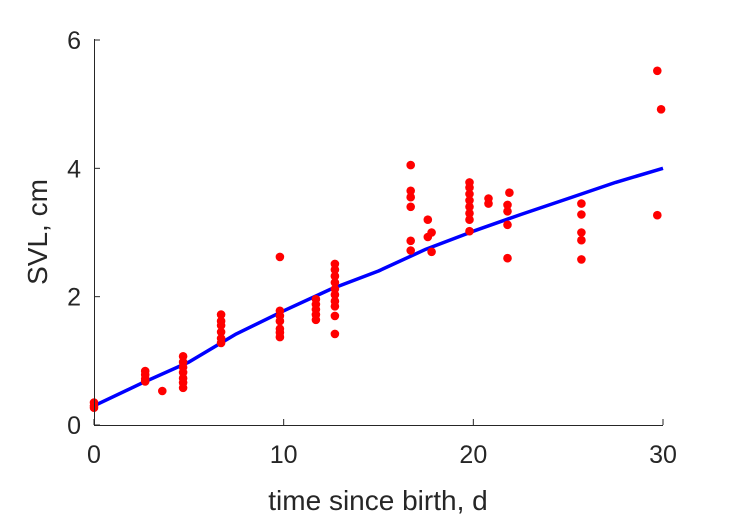  What do you see at coordinates (74, 426) in the screenshot?
I see `y-tick-label: 0` at bounding box center [74, 426].